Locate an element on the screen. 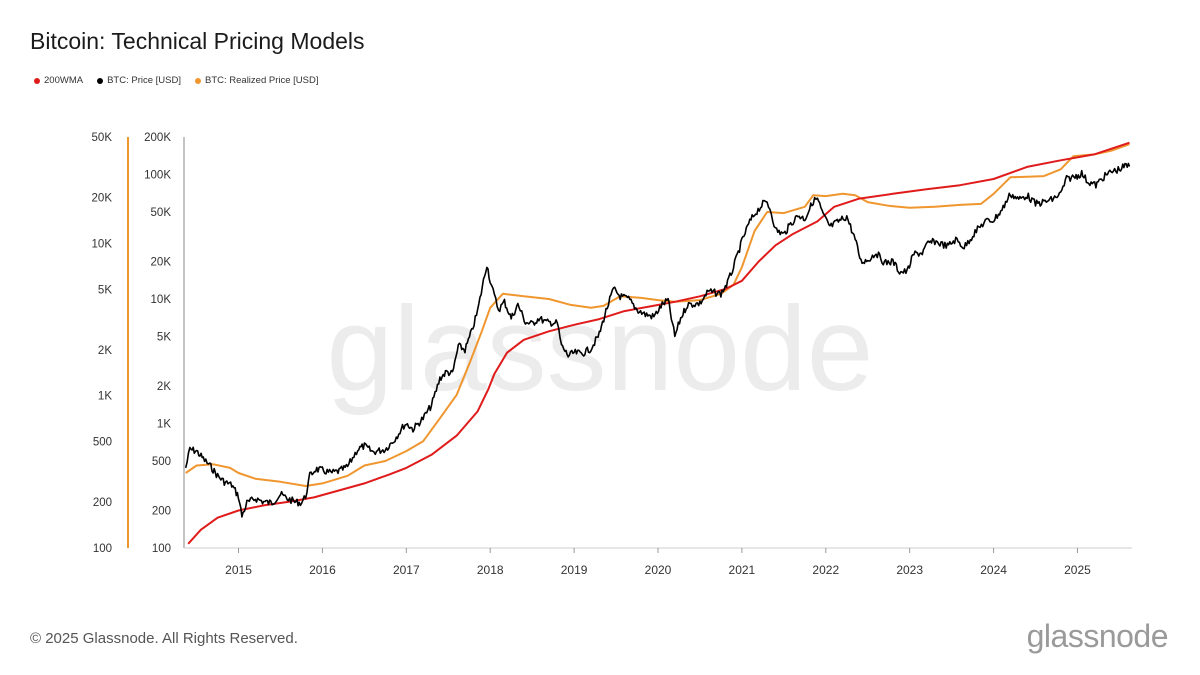  left-y-tick-label: 500 is located at coordinates (102, 443).